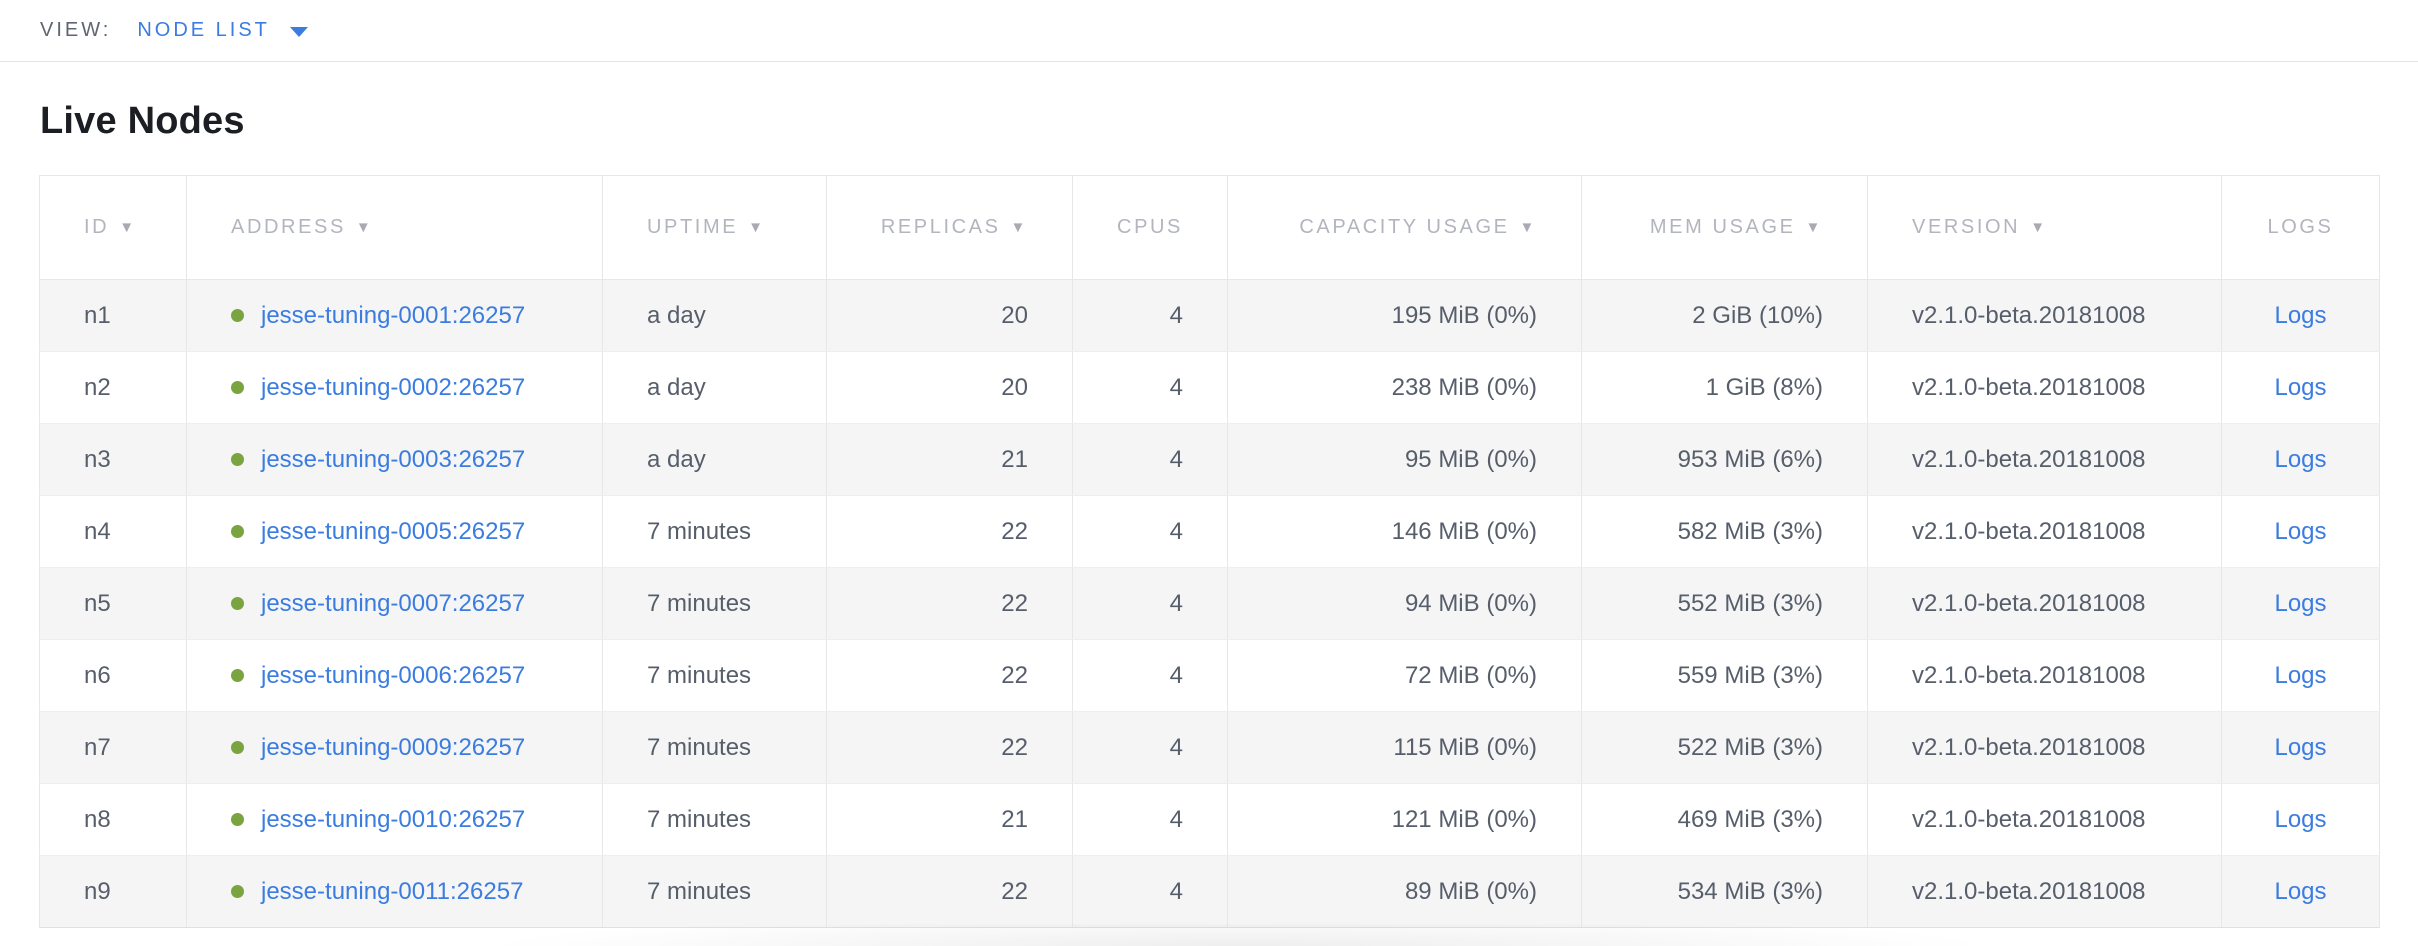 The height and width of the screenshot is (946, 2418). I want to click on cell-mem: 559 MiB (3%), so click(1724, 675).